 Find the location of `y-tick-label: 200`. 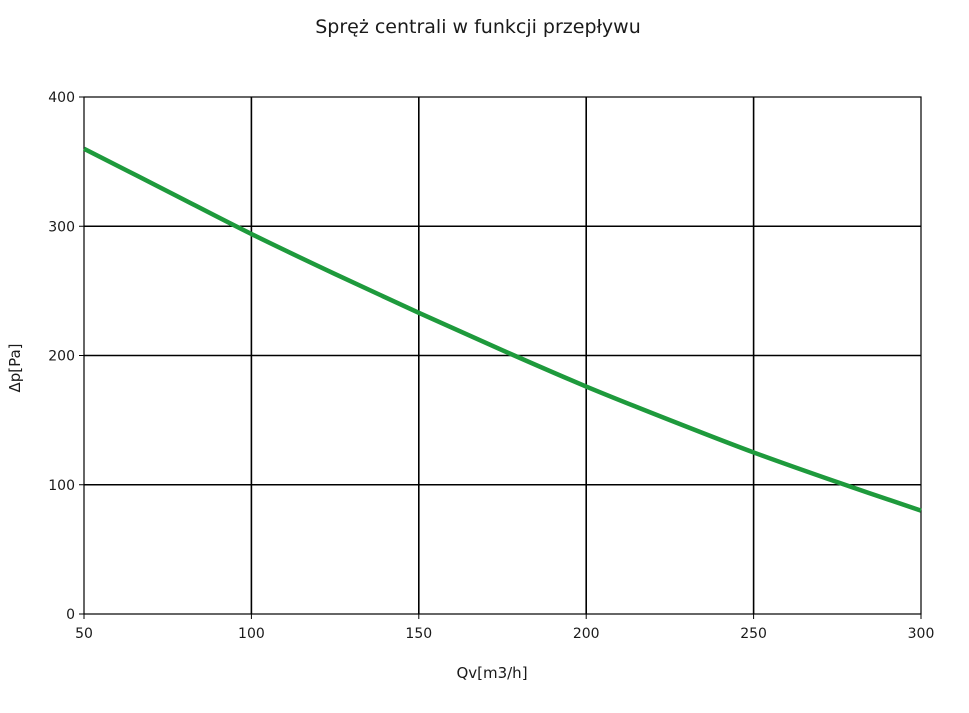

y-tick-label: 200 is located at coordinates (61, 357).